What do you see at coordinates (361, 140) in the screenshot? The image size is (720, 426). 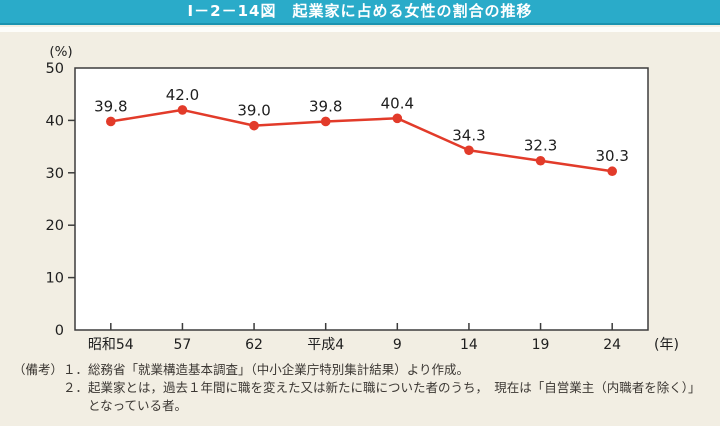 I see `series-line` at bounding box center [361, 140].